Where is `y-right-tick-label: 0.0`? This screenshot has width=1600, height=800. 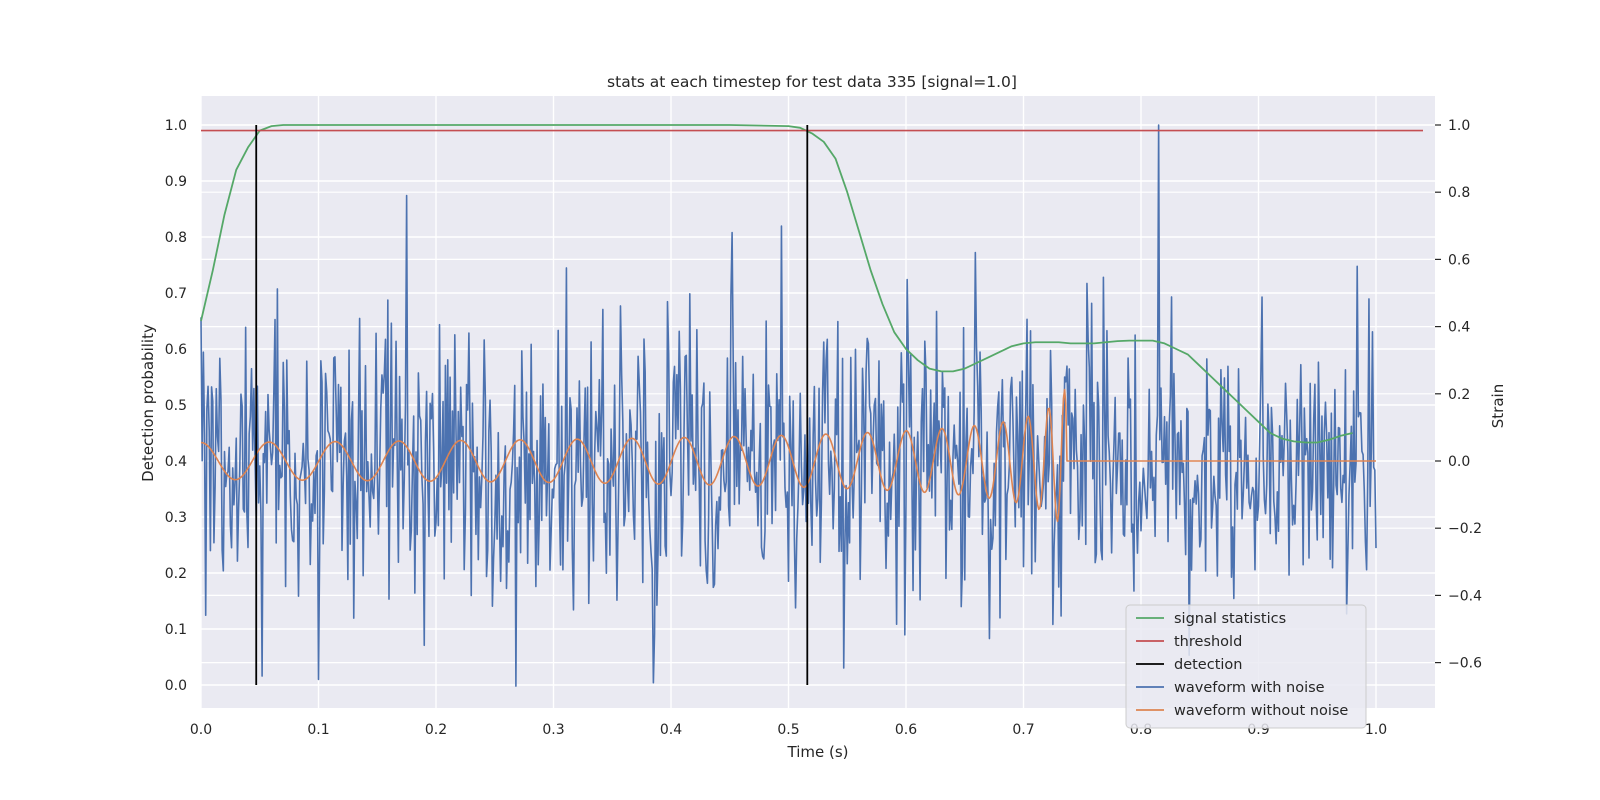
y-right-tick-label: 0.0 is located at coordinates (1459, 462).